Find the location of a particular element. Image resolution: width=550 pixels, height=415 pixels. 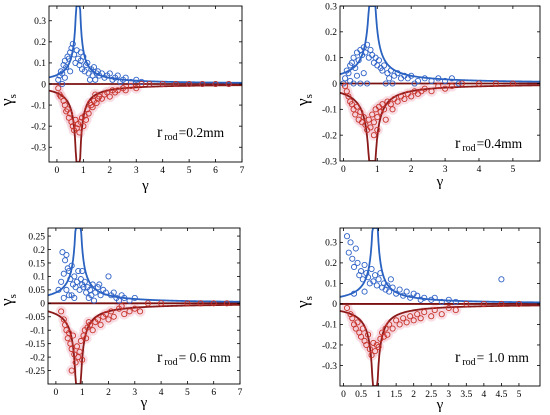

glow-layer is located at coordinates (399, 110).